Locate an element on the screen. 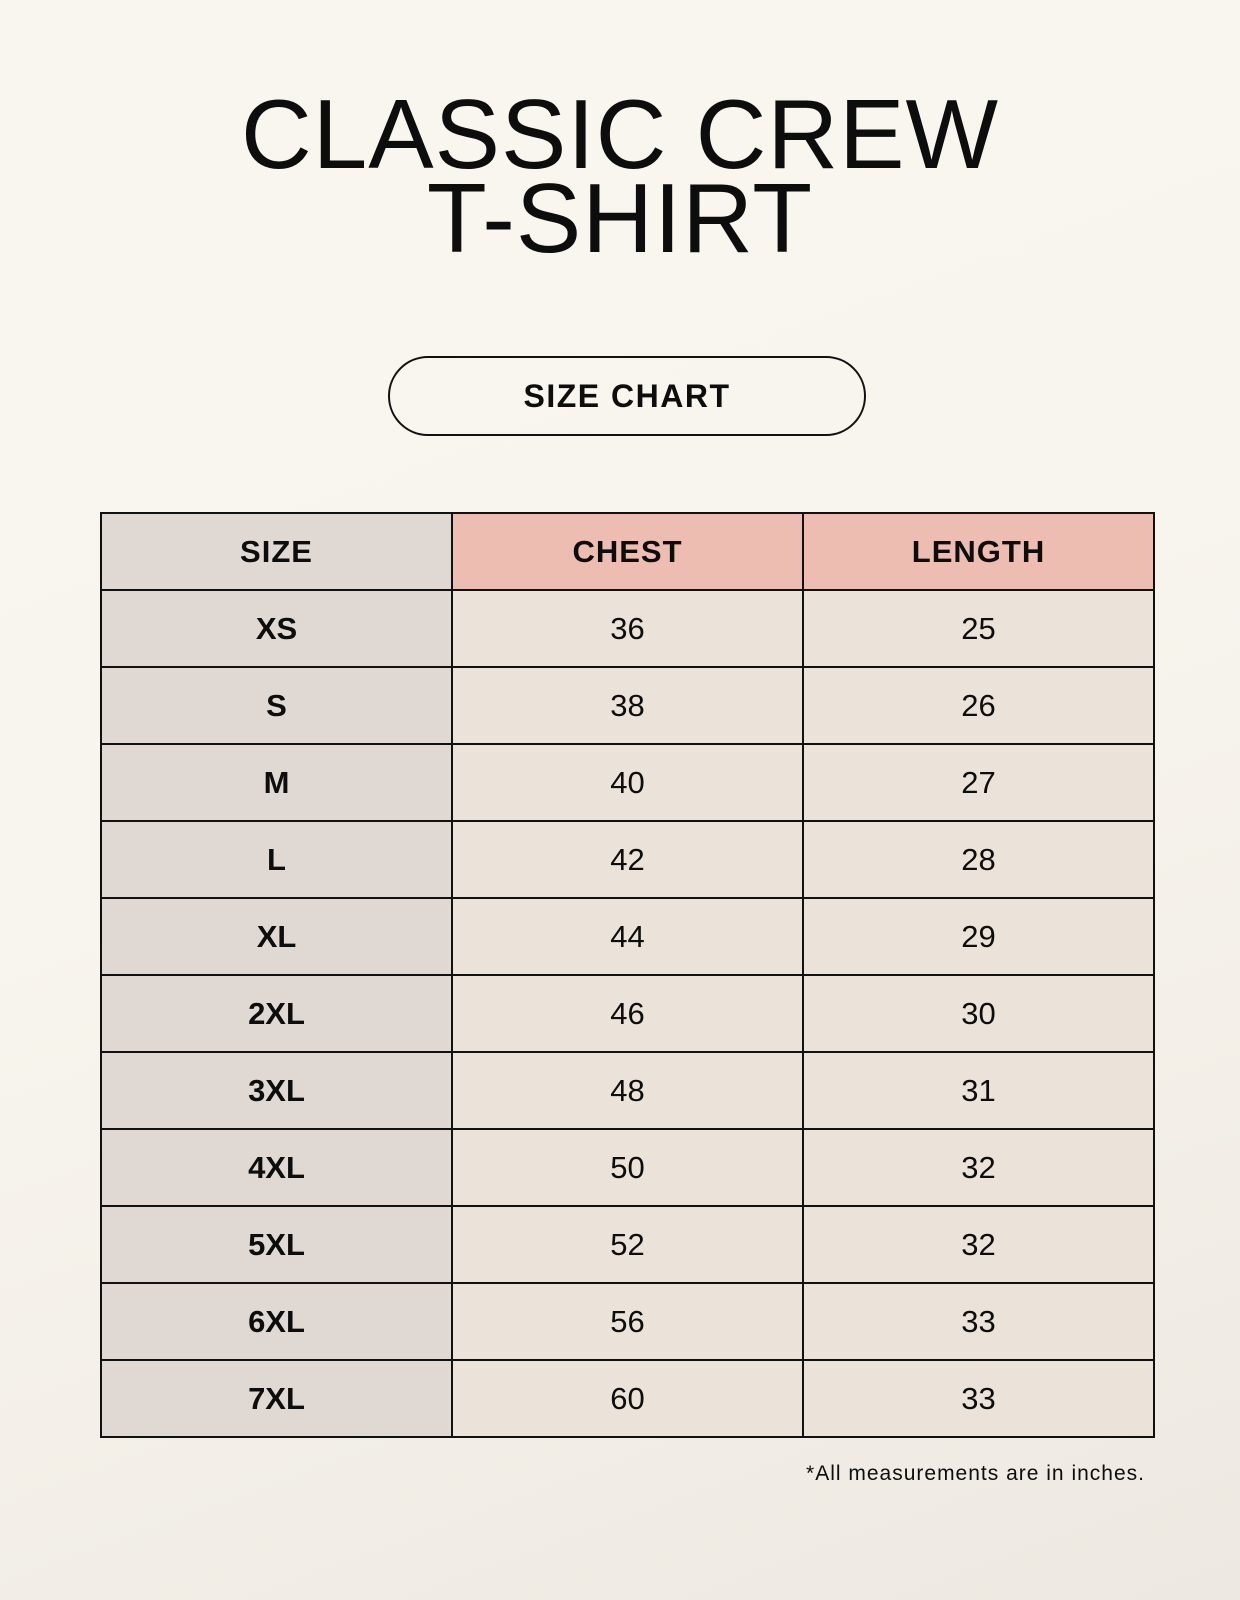 The image size is (1240, 1600). cell-size: 5XL is located at coordinates (276, 1244).